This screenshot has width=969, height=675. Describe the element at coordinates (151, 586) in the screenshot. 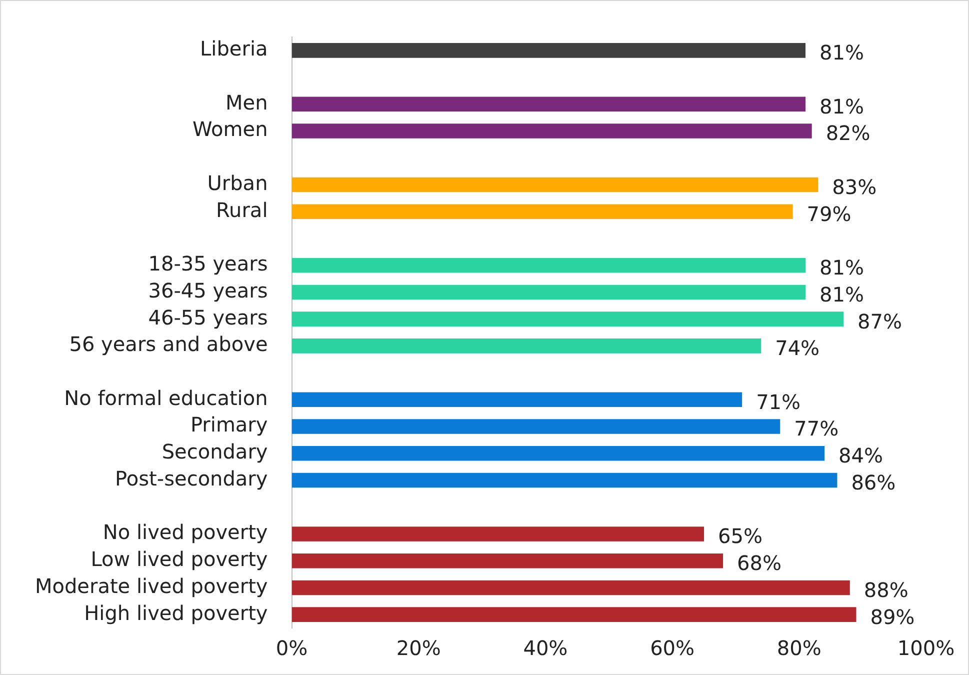

I see `y-tick-label: Moderate lived poverty` at that location.